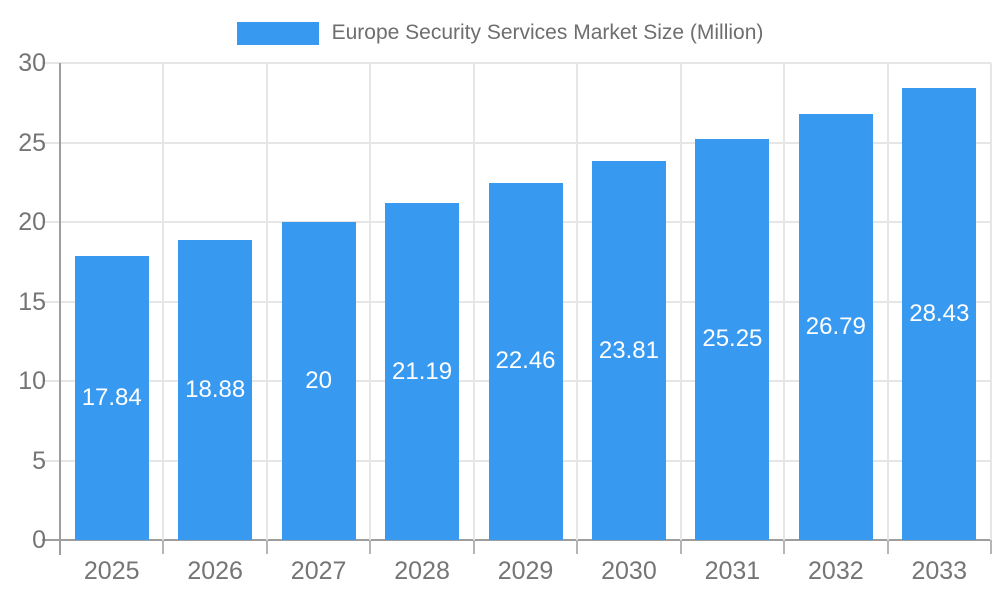 This screenshot has height=600, width=1000. I want to click on y-tick-label: 15, so click(32, 301).